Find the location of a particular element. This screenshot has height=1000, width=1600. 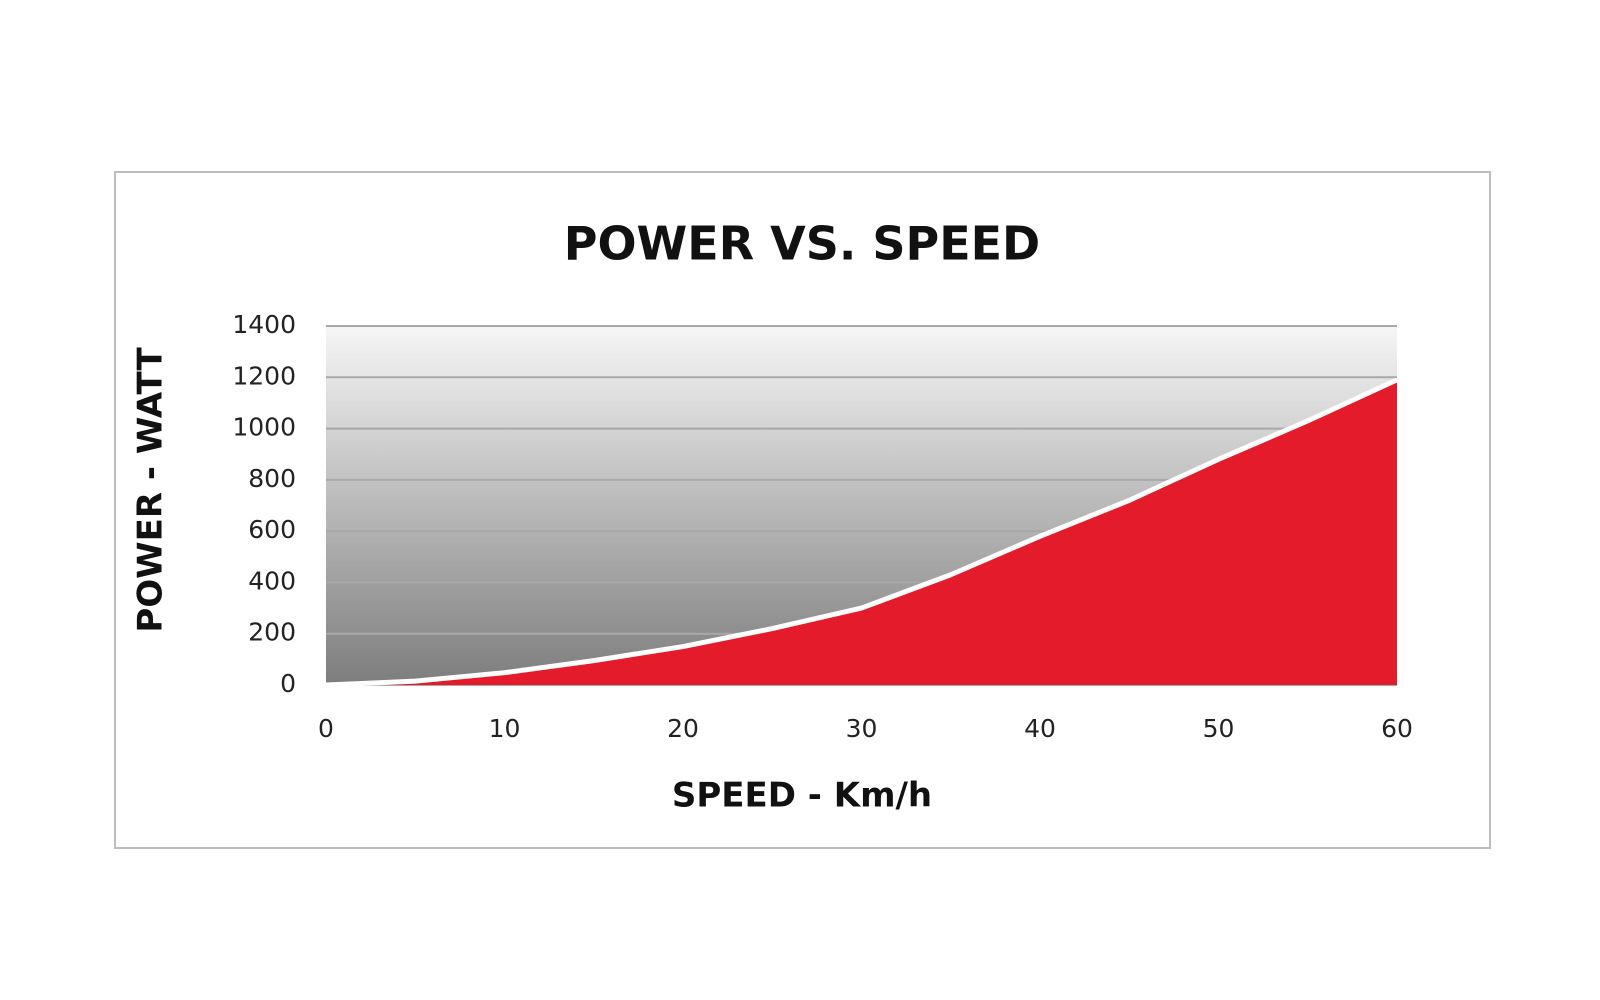

y-axis-label: POWER - WATT is located at coordinates (151, 490).